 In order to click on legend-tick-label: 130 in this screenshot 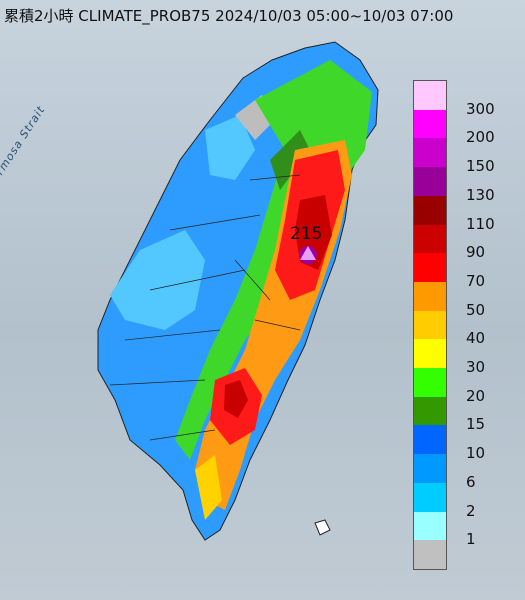, I will do `click(480, 194)`.